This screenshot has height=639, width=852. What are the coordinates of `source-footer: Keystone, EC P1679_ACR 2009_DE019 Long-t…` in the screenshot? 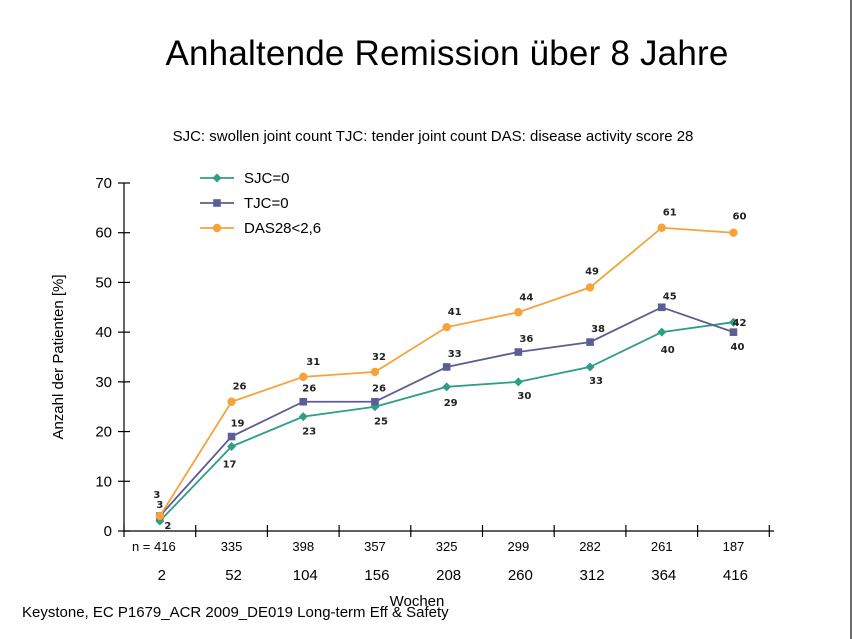 It's located at (235, 612).